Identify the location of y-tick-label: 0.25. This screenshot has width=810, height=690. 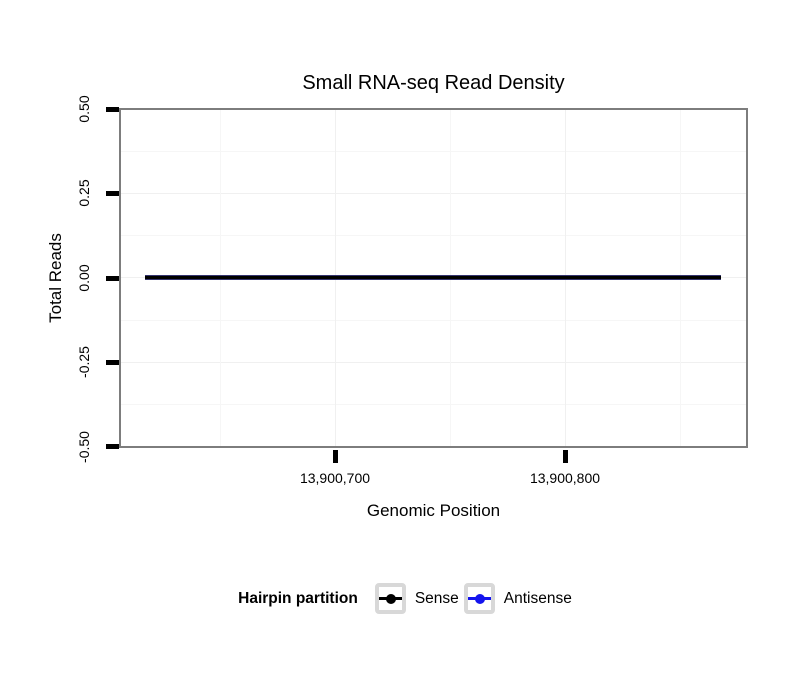
(84, 193).